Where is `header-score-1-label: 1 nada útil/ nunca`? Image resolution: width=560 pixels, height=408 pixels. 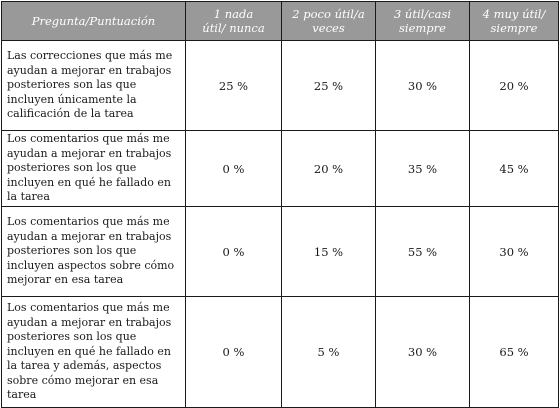
header-score-1-label: 1 nada útil/ nunca is located at coordinates (233, 21).